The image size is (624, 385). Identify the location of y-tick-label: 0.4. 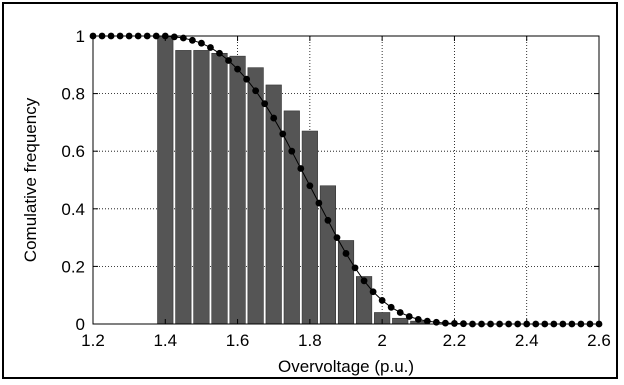
(73, 209).